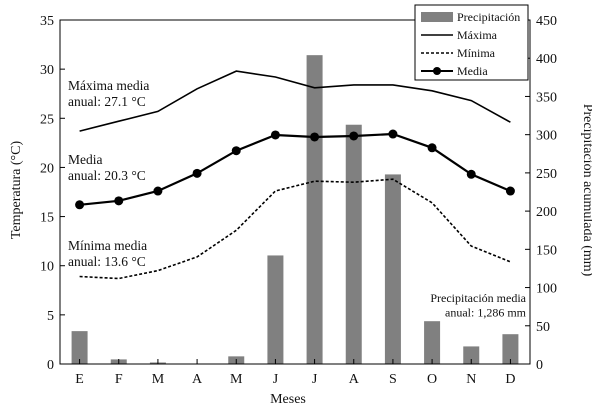 This screenshot has width=592, height=406. Describe the element at coordinates (471, 355) in the screenshot. I see `precip-bar-N` at that location.